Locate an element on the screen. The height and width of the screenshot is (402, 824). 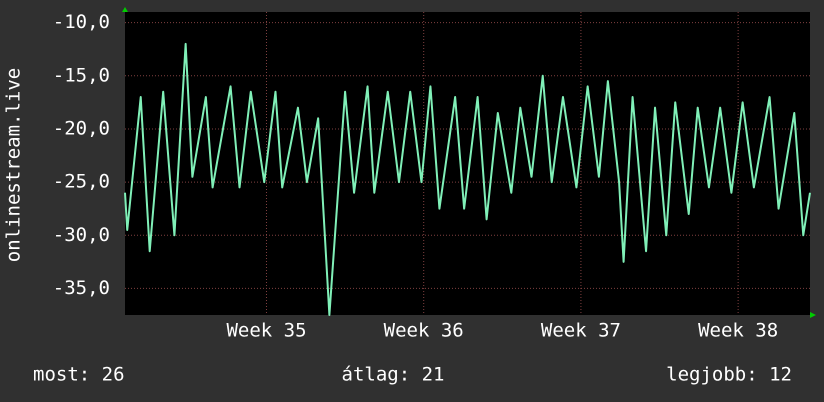
y-axis-arrow is located at coordinates (125, 9).